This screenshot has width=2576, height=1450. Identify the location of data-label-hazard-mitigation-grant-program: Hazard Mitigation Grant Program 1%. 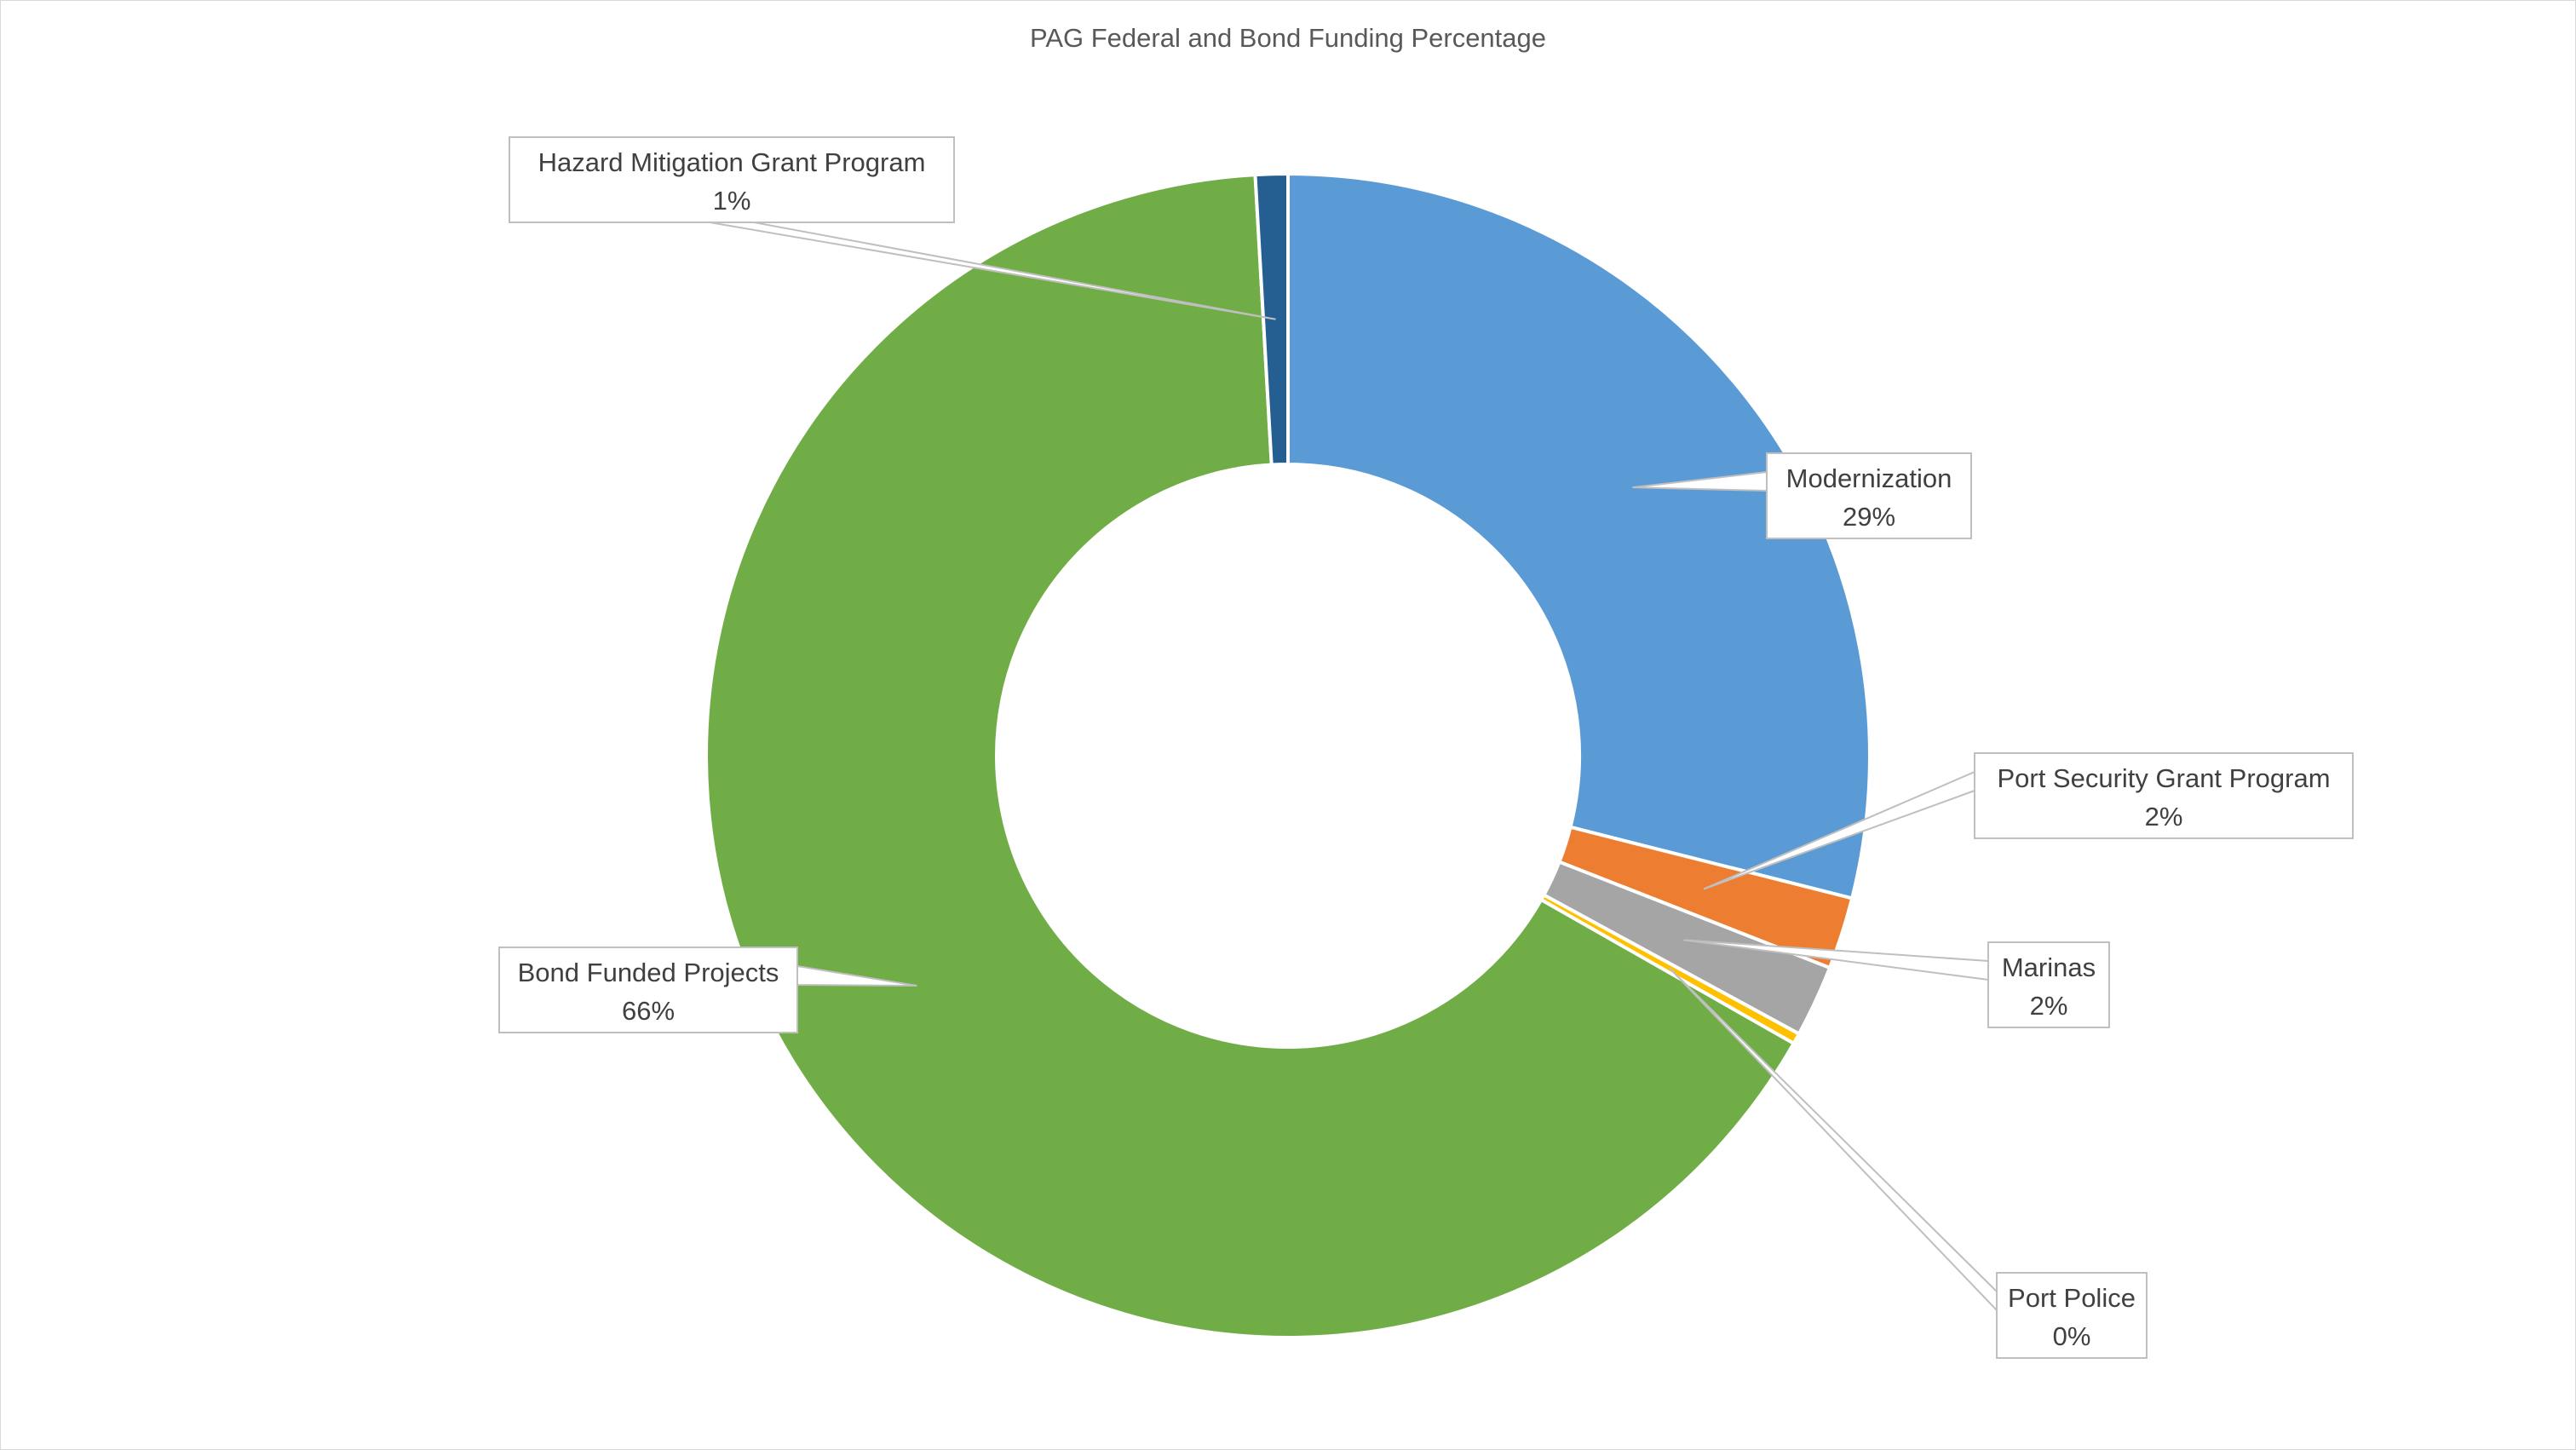
(732, 179).